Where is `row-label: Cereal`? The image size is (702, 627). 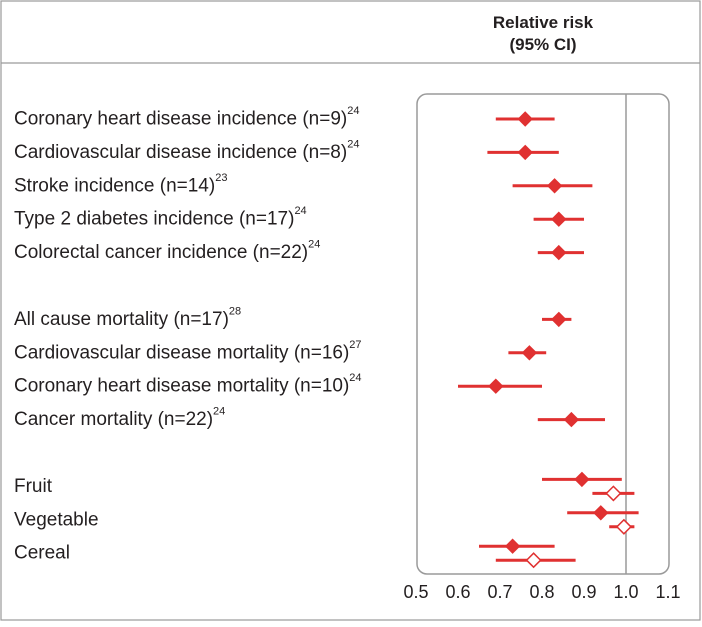 row-label: Cereal is located at coordinates (42, 553).